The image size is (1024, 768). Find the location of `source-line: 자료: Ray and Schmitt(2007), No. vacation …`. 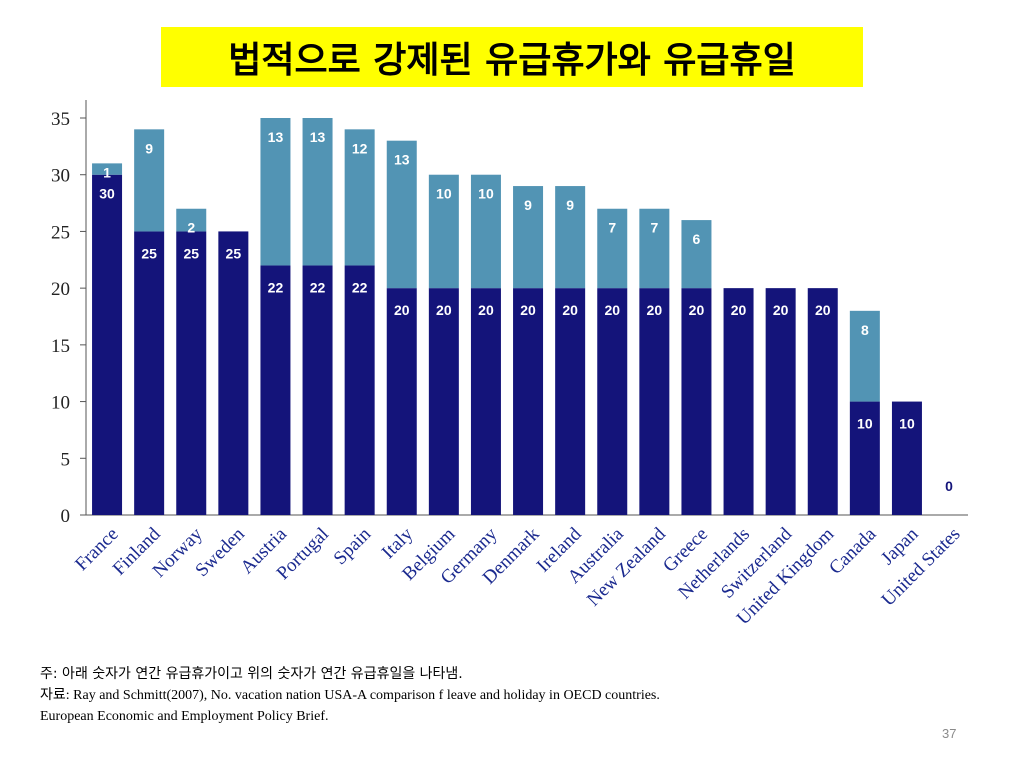

source-line: 자료: Ray and Schmitt(2007), No. vacation … is located at coordinates (490, 695).